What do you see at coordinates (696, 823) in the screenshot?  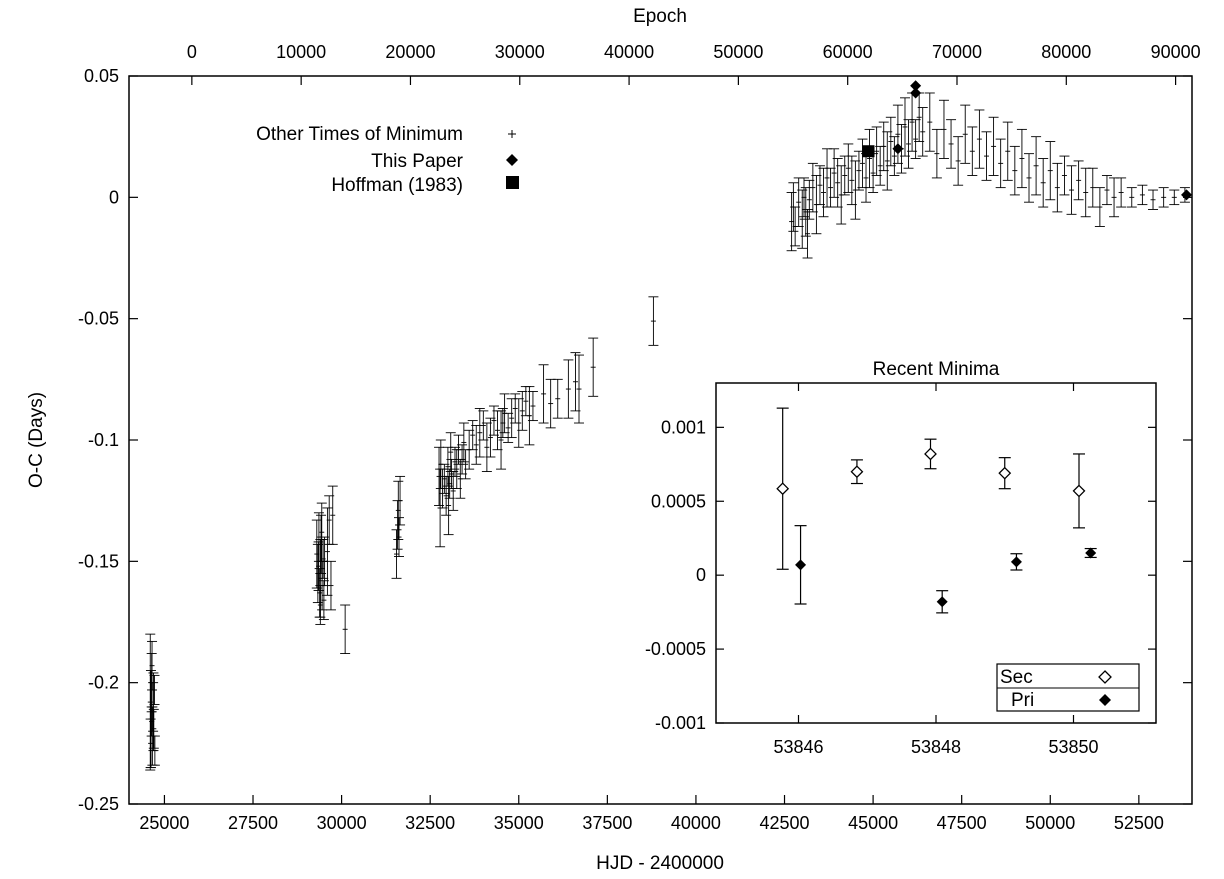 I see `x-tick-label: 40000` at bounding box center [696, 823].